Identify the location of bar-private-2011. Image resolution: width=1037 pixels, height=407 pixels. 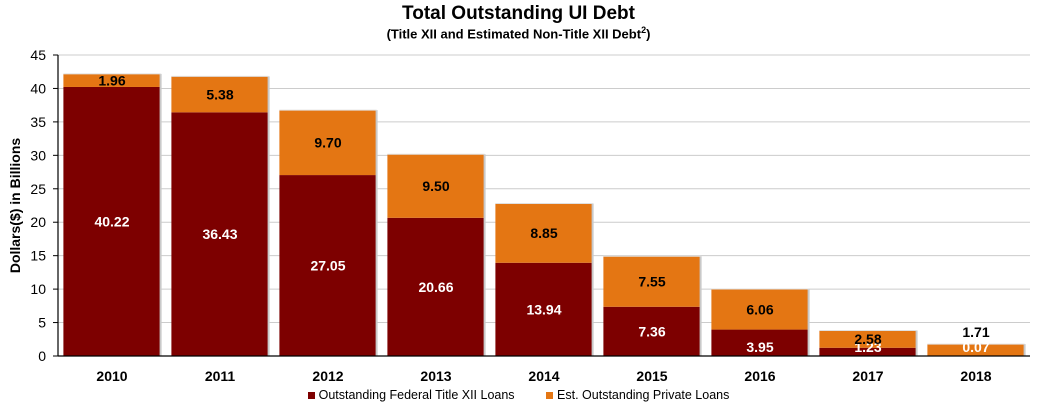
(220, 94).